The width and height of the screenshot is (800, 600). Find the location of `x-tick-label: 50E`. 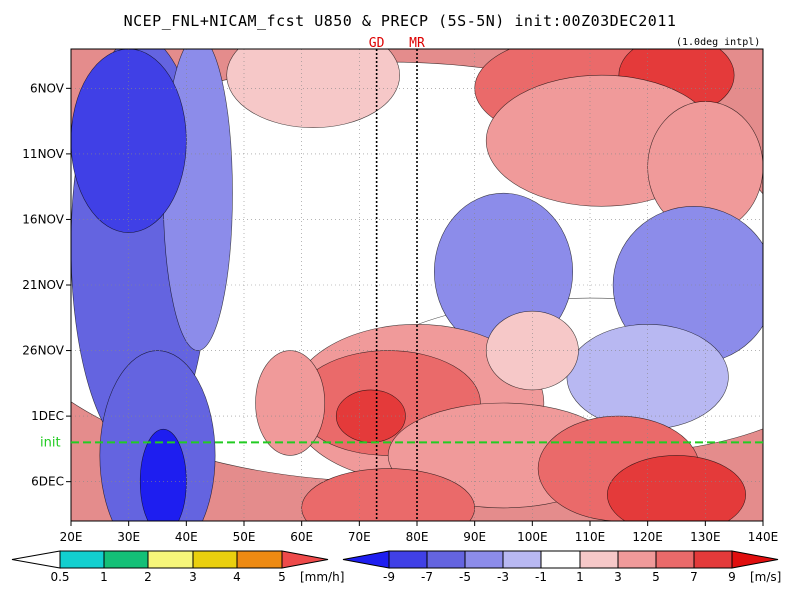

x-tick-label: 50E is located at coordinates (244, 537).